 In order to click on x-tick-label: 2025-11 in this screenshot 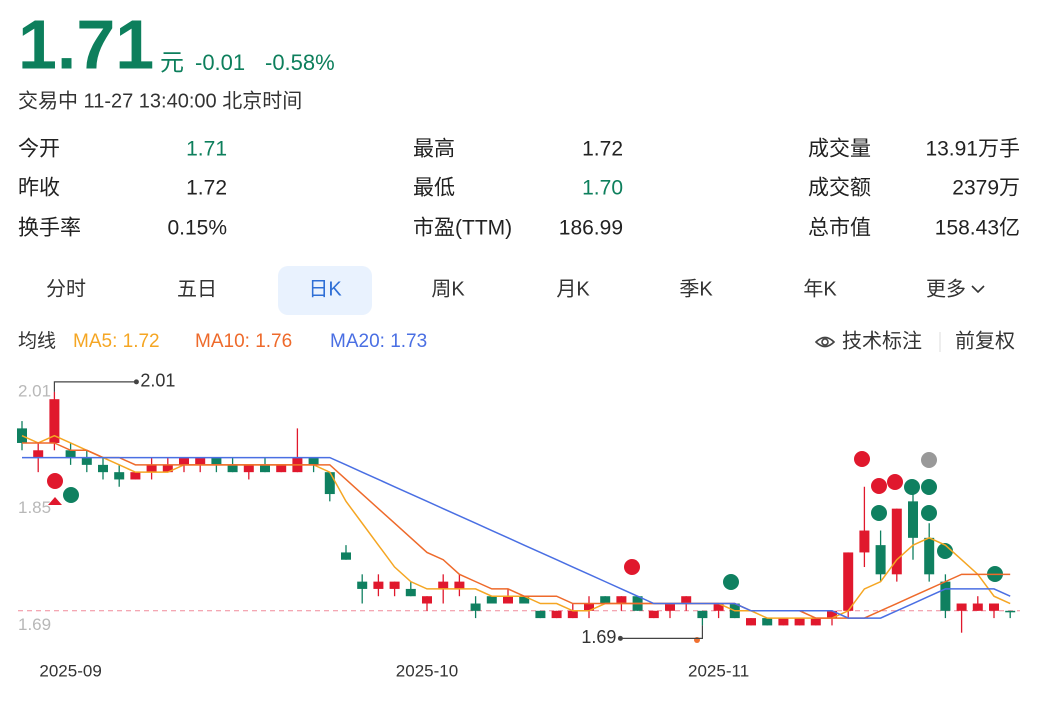, I will do `click(718, 670)`.